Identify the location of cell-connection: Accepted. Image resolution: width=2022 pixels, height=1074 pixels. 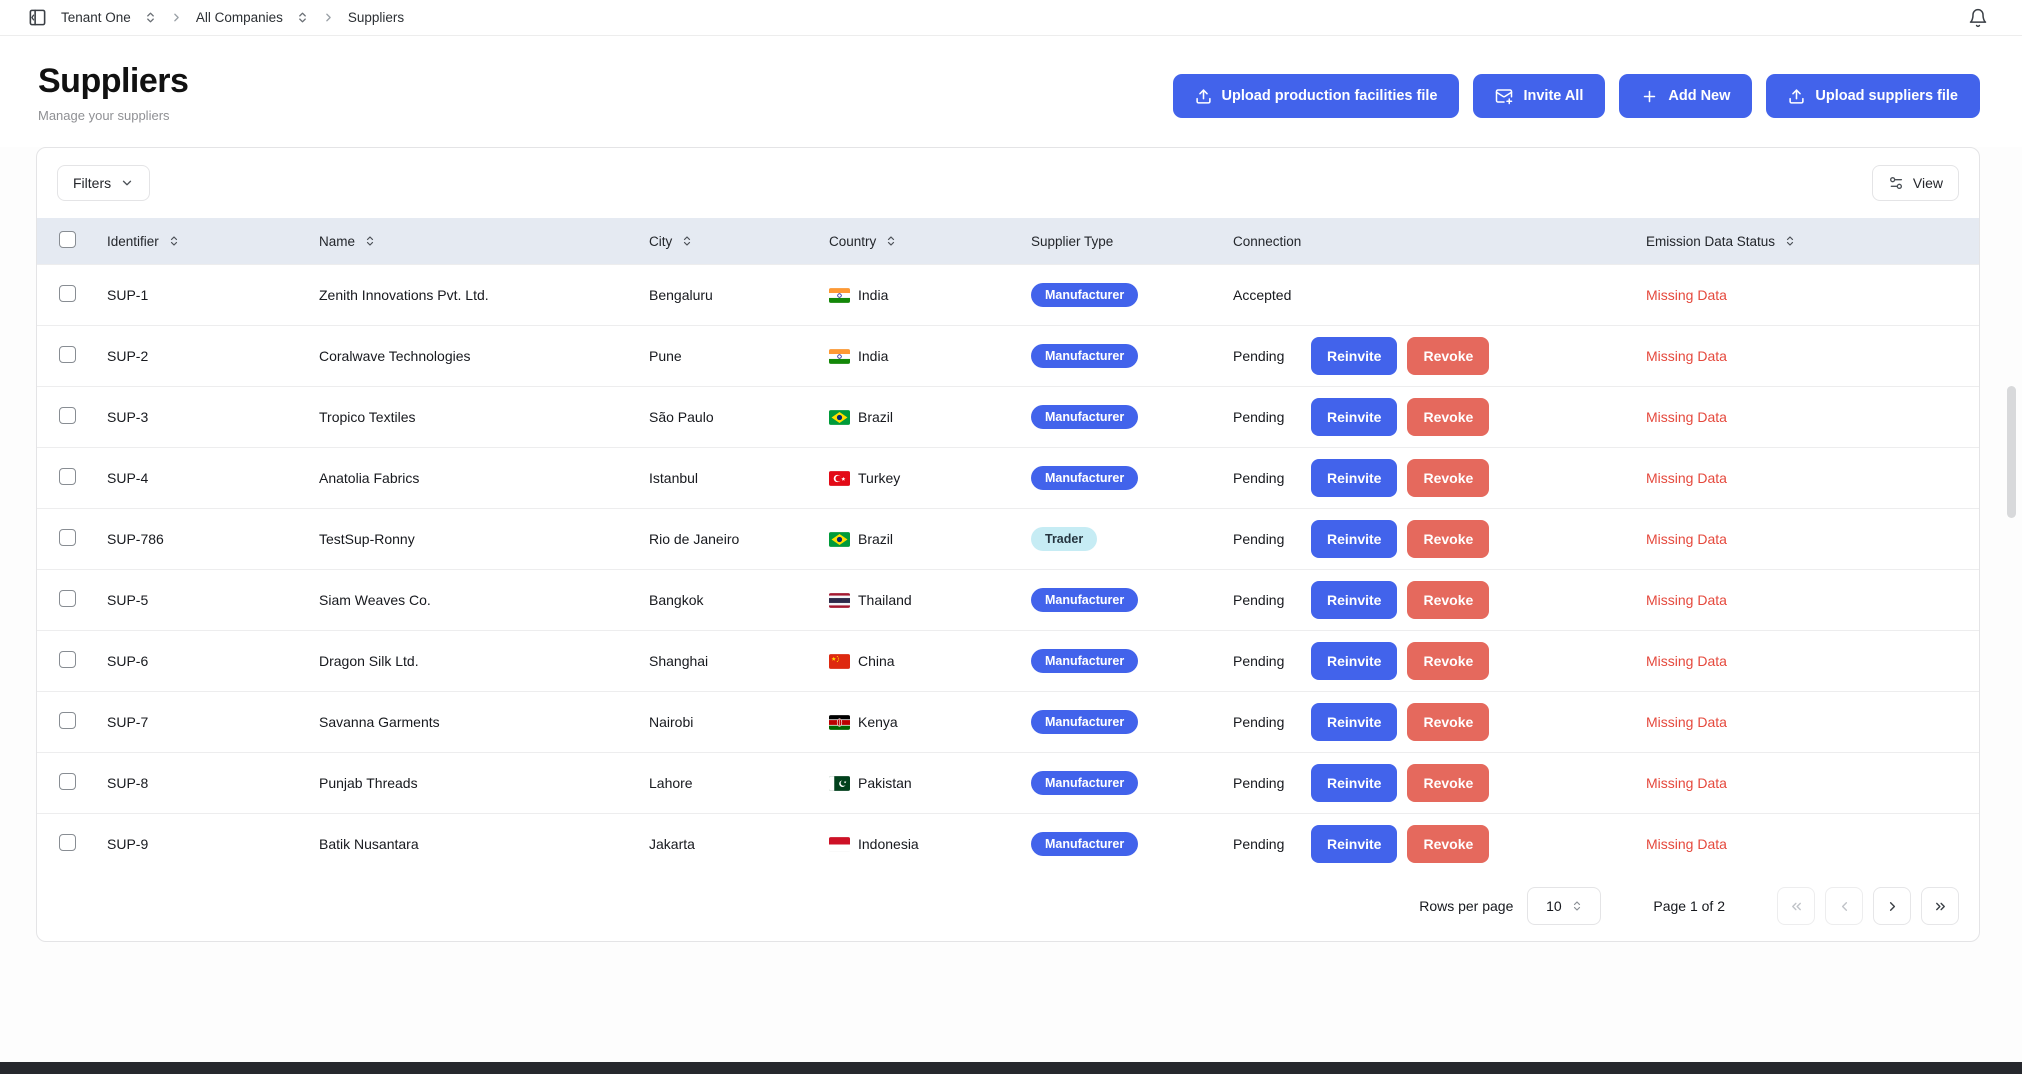
(1439, 295).